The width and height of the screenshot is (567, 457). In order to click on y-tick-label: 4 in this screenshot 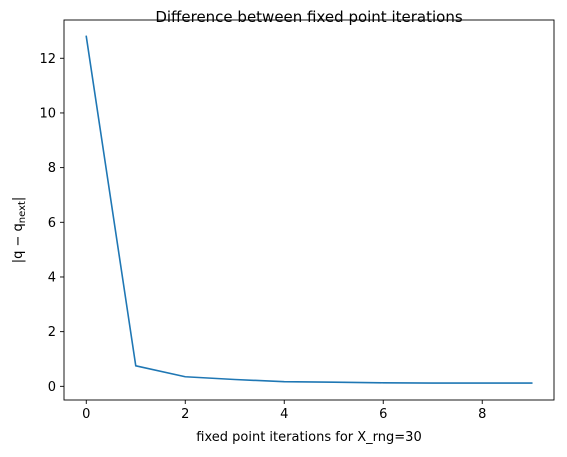, I will do `click(52, 277)`.